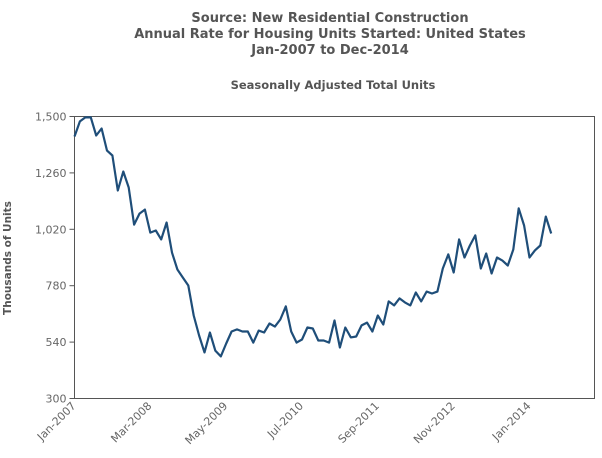 This screenshot has height=458, width=602. What do you see at coordinates (131, 422) in the screenshot?
I see `x-tick-label: Mar-2008` at bounding box center [131, 422].